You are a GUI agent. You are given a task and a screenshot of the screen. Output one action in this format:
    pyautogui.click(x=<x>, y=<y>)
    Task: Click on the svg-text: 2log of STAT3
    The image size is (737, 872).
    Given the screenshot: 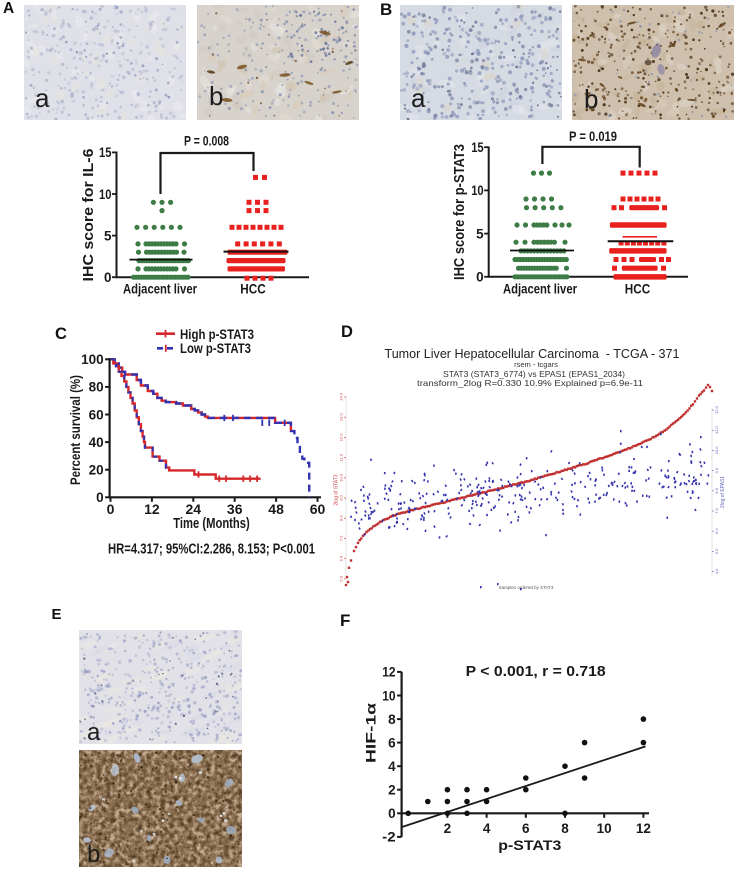 What is the action you would take?
    pyautogui.click(x=337, y=489)
    